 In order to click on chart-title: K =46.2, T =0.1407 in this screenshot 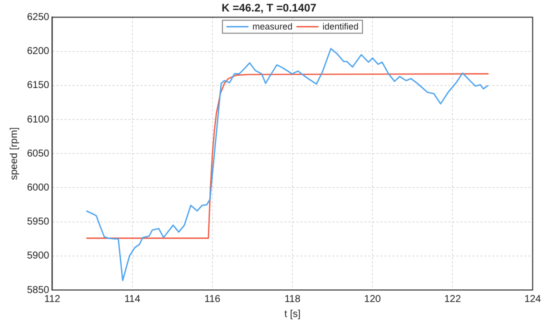, I will do `click(269, 8)`.